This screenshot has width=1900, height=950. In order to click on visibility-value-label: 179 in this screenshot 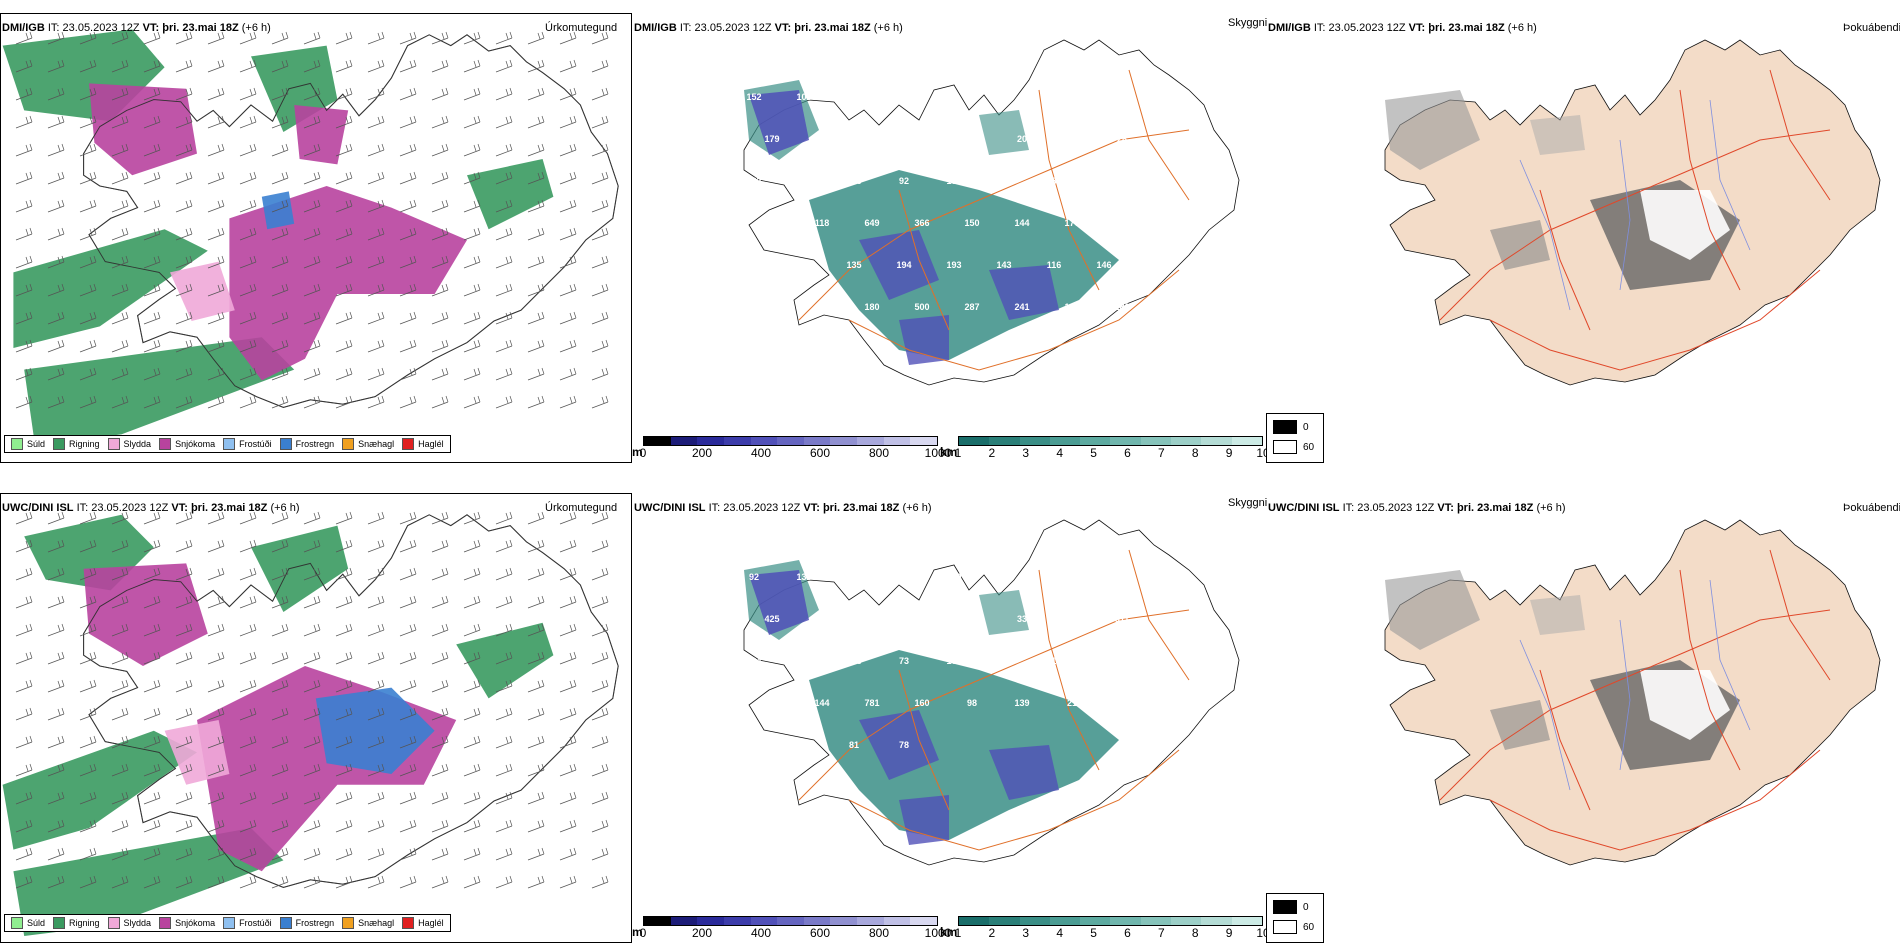, I will do `click(771, 139)`.